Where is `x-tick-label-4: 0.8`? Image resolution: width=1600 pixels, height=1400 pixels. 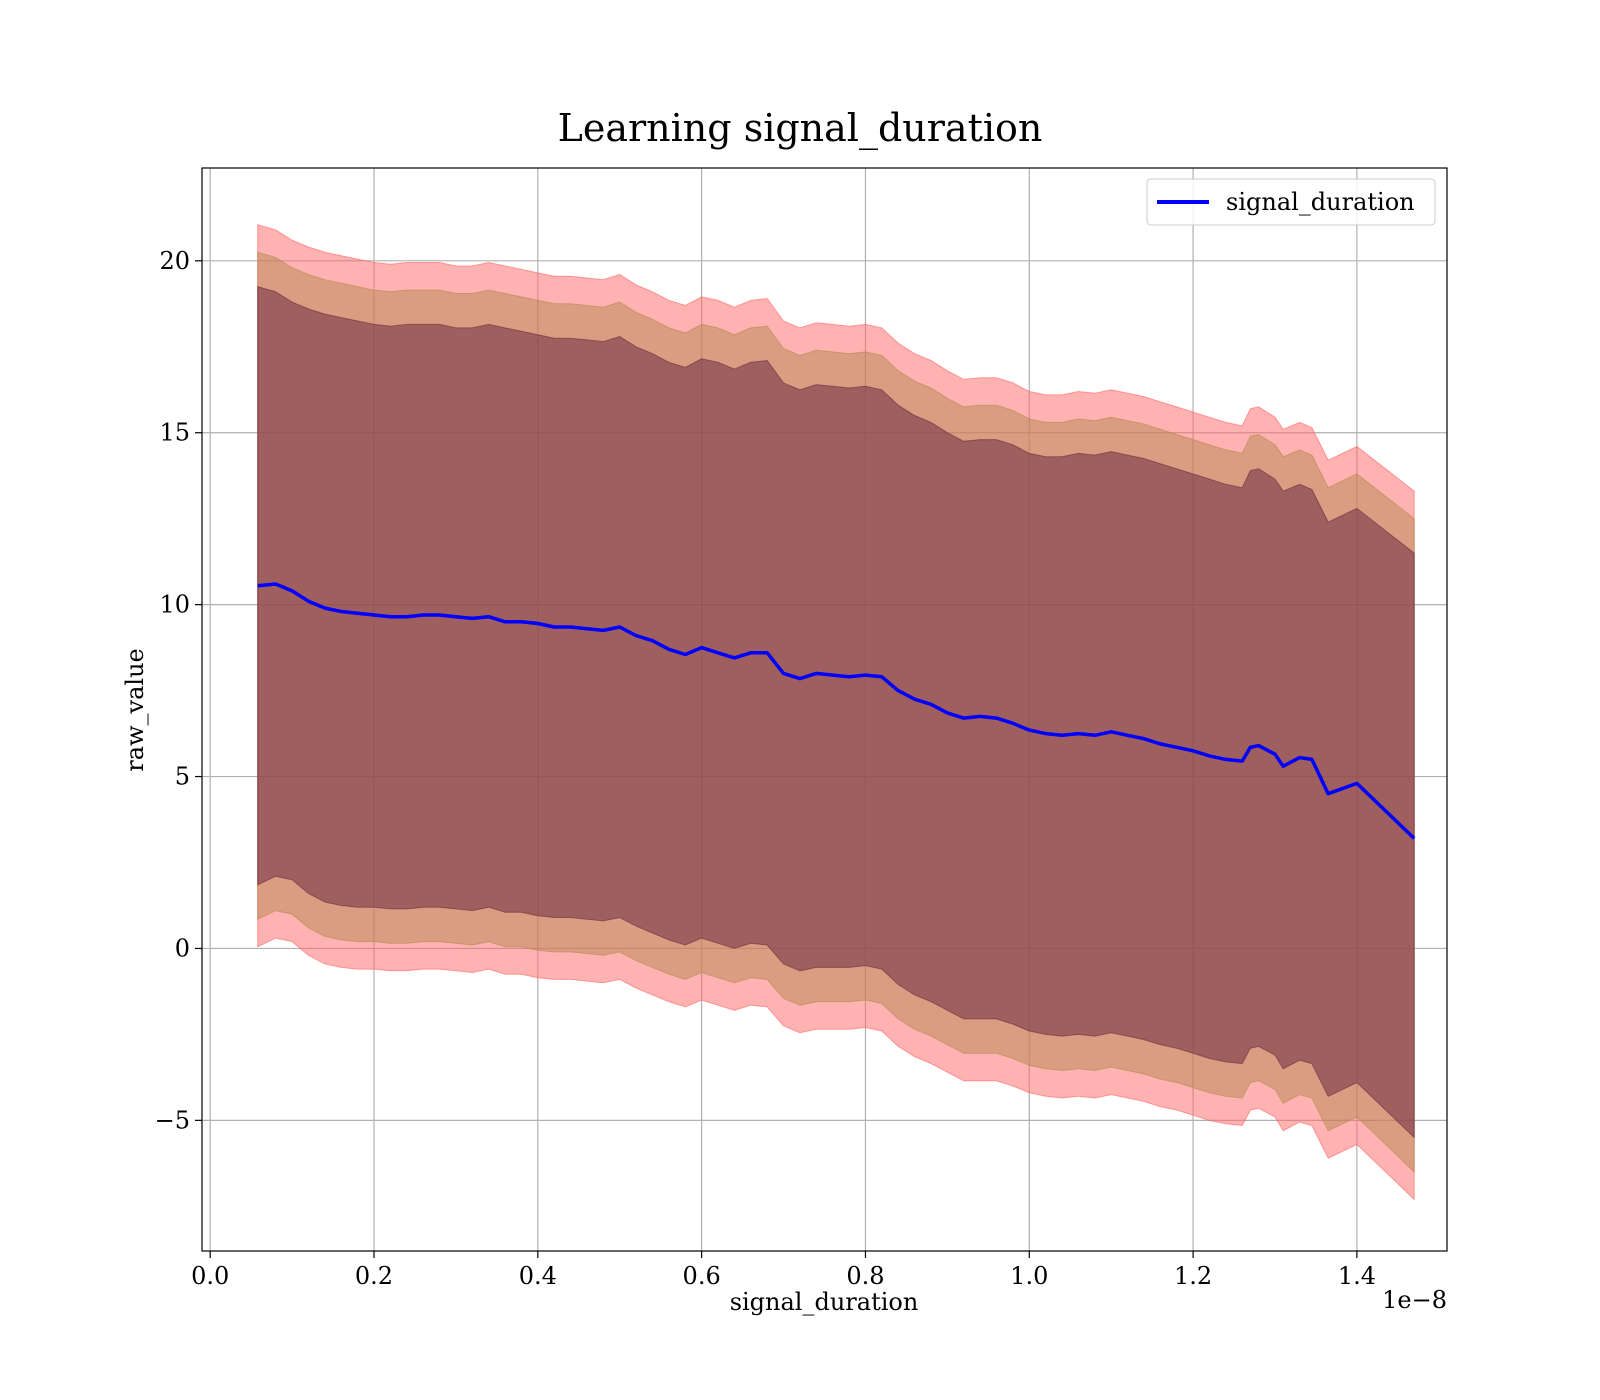
x-tick-label-4: 0.8 is located at coordinates (865, 1276).